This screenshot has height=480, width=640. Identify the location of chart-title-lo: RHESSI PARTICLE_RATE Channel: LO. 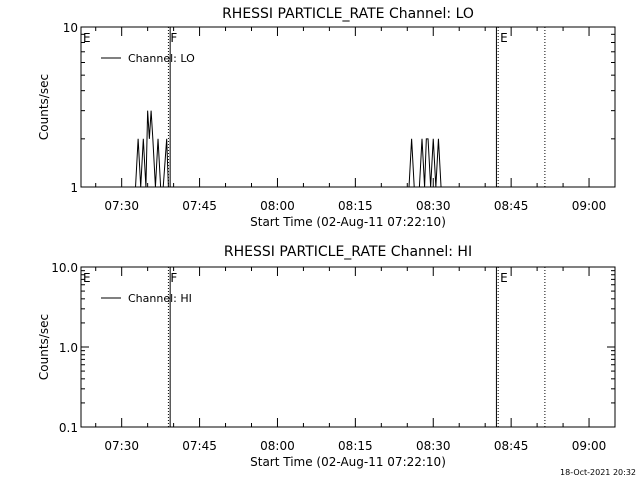
(348, 14).